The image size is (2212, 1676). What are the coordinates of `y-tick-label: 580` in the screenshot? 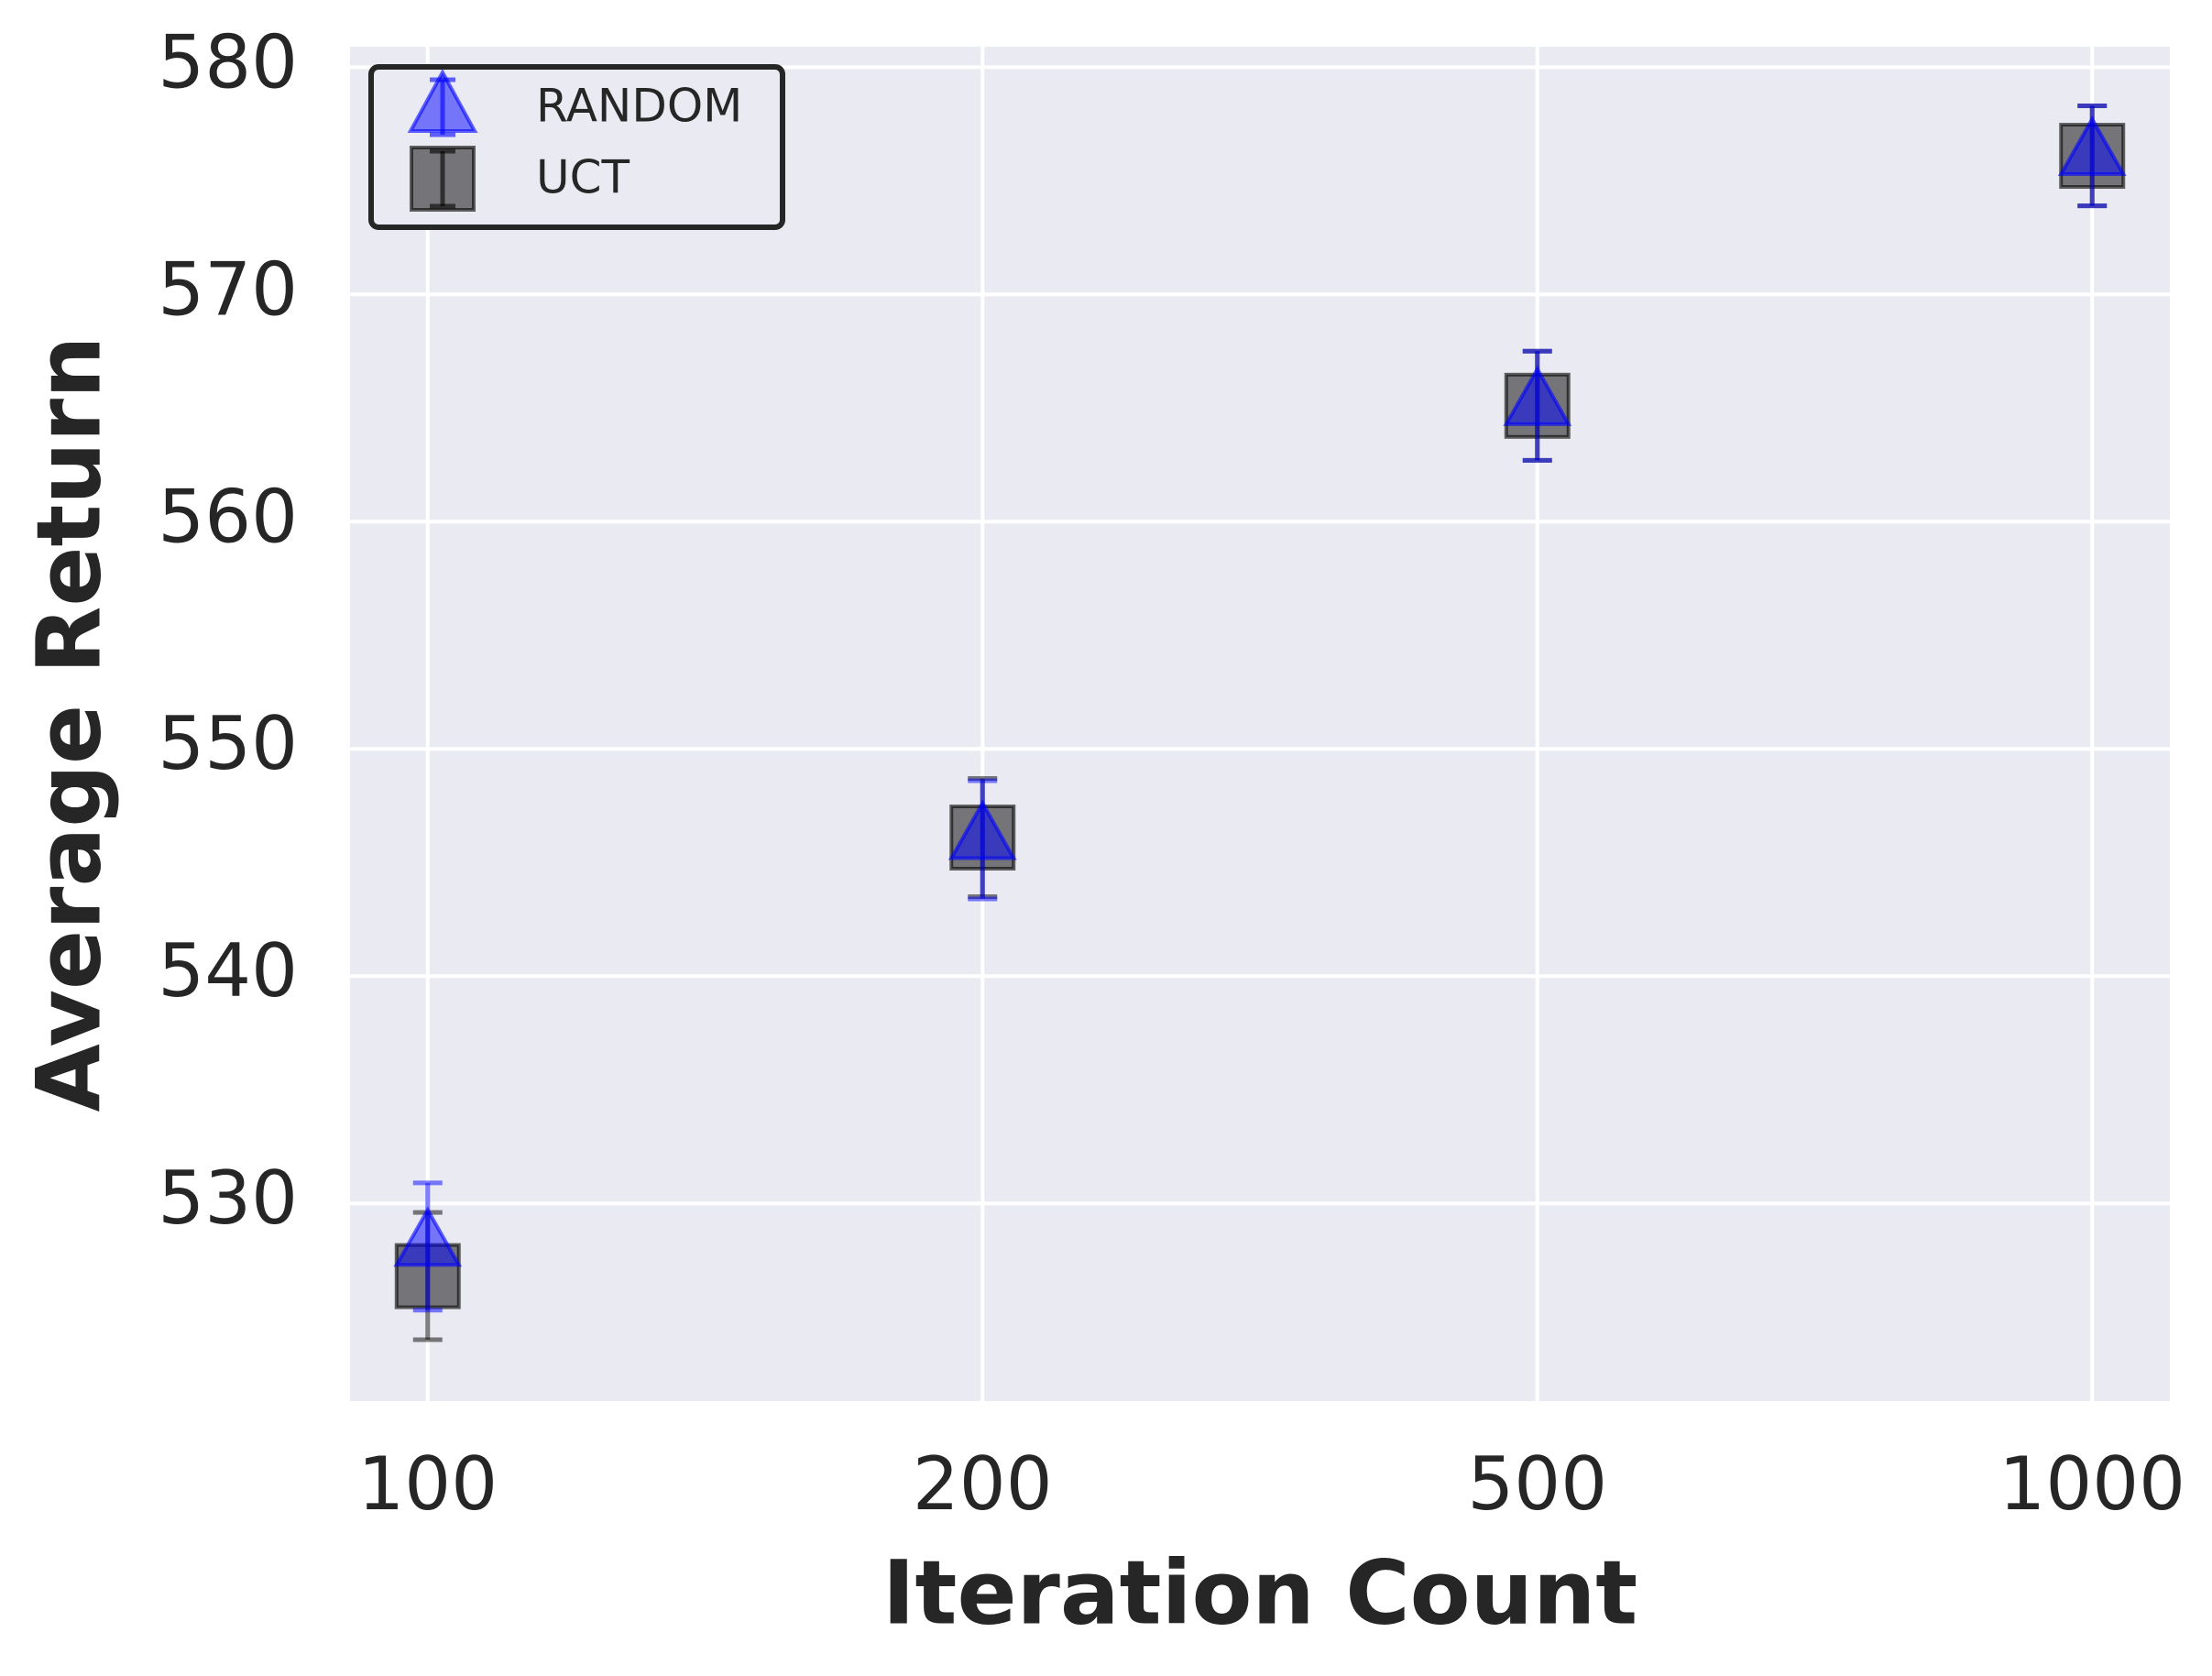 It's located at (228, 62).